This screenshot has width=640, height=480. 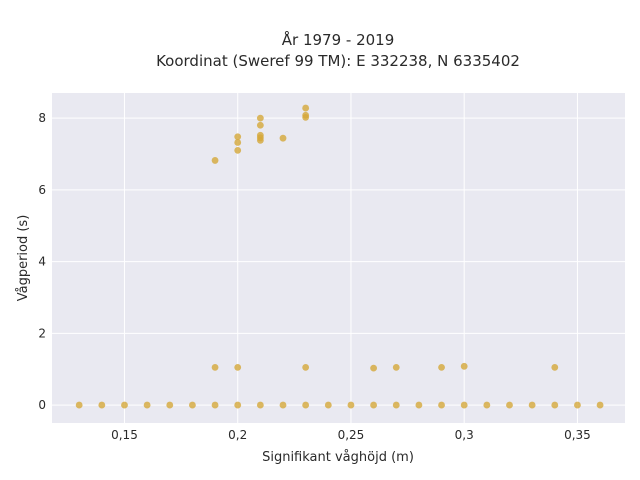 What do you see at coordinates (338, 39) in the screenshot?
I see `chart-title-line-1: År 1979 - 2019` at bounding box center [338, 39].